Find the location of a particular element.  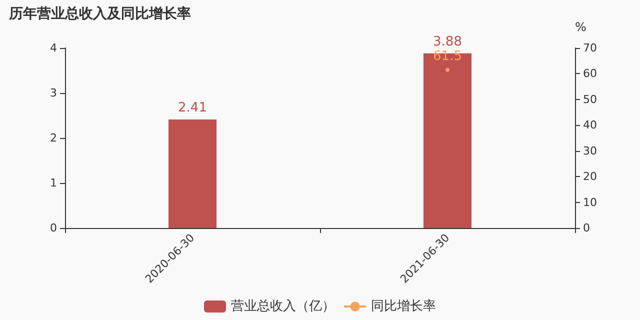

legend-label: 同比增长率 is located at coordinates (403, 306).